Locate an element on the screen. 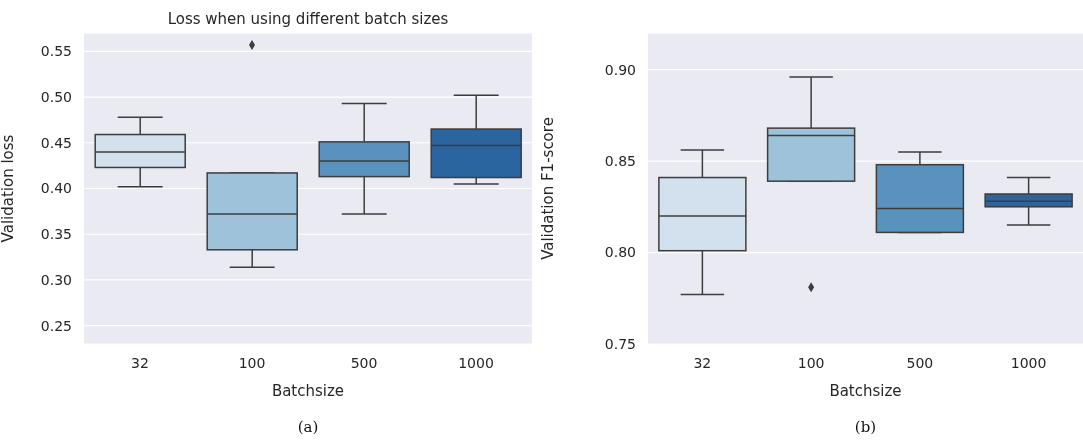 The width and height of the screenshot is (1083, 448). y-tick-label: 0.75 is located at coordinates (620, 343).